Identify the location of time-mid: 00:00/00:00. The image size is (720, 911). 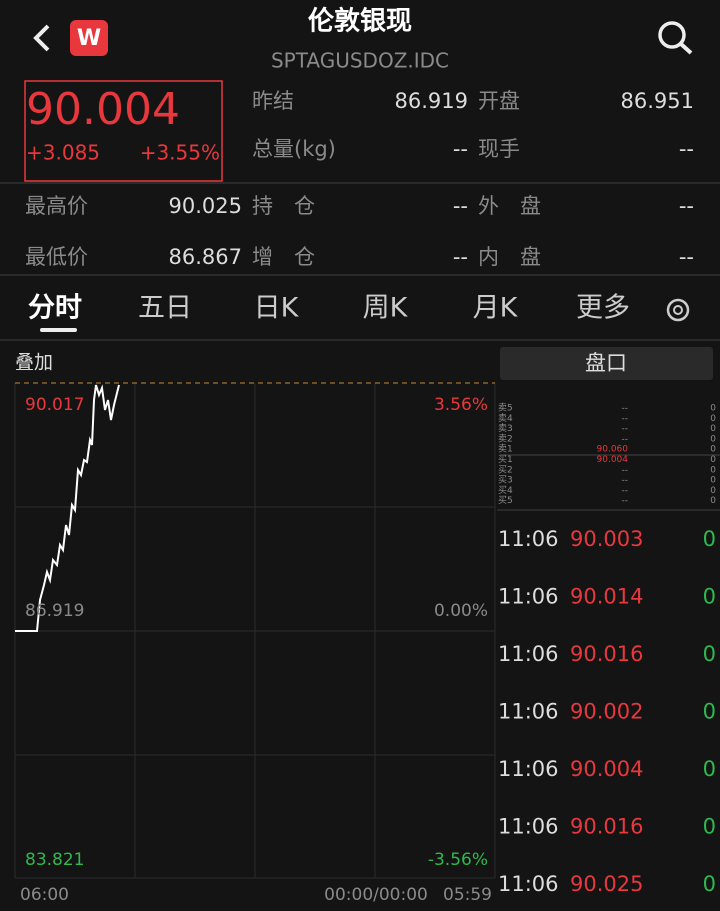
(376, 895).